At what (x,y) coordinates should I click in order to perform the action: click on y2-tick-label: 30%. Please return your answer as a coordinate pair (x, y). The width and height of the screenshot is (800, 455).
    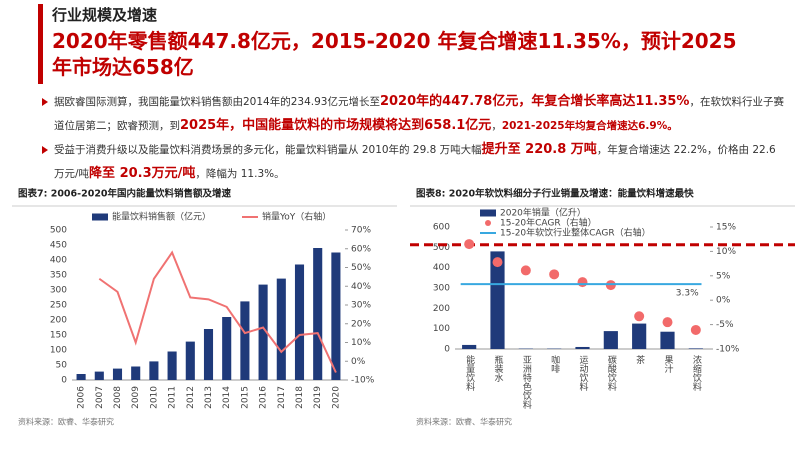
    Looking at the image, I should click on (361, 306).